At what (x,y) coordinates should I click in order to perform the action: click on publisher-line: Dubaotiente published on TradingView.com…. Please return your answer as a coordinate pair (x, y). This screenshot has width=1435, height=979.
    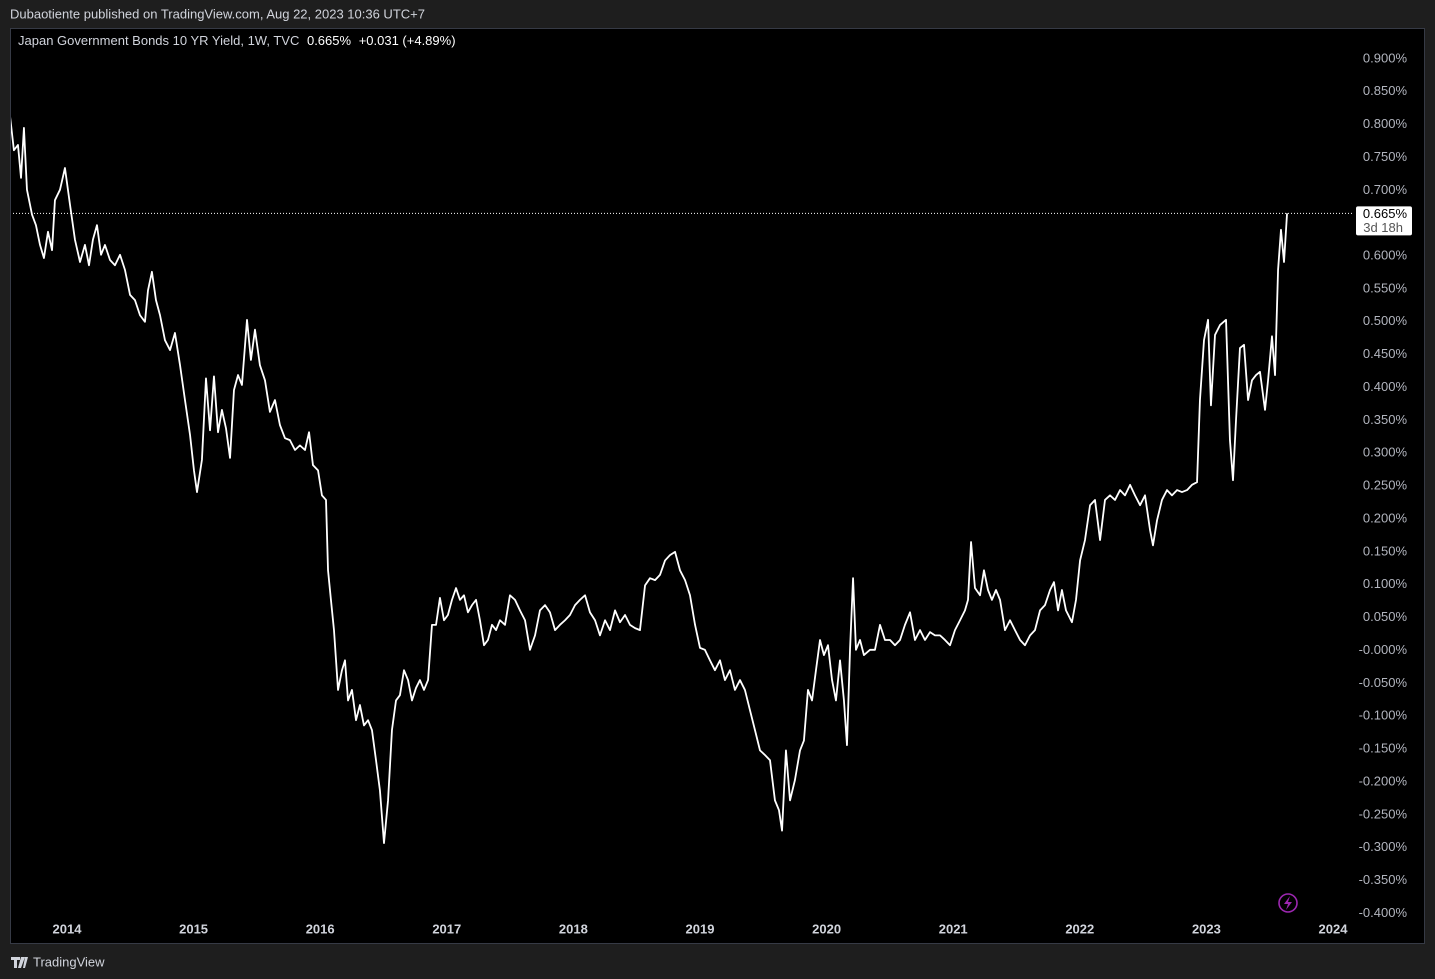
    Looking at the image, I should click on (217, 13).